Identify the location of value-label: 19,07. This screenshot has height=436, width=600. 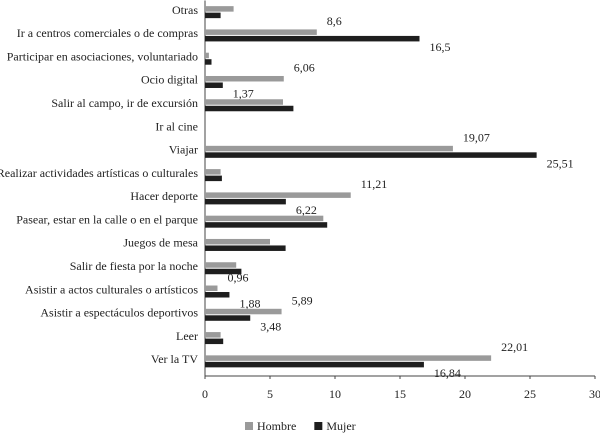
(476, 138).